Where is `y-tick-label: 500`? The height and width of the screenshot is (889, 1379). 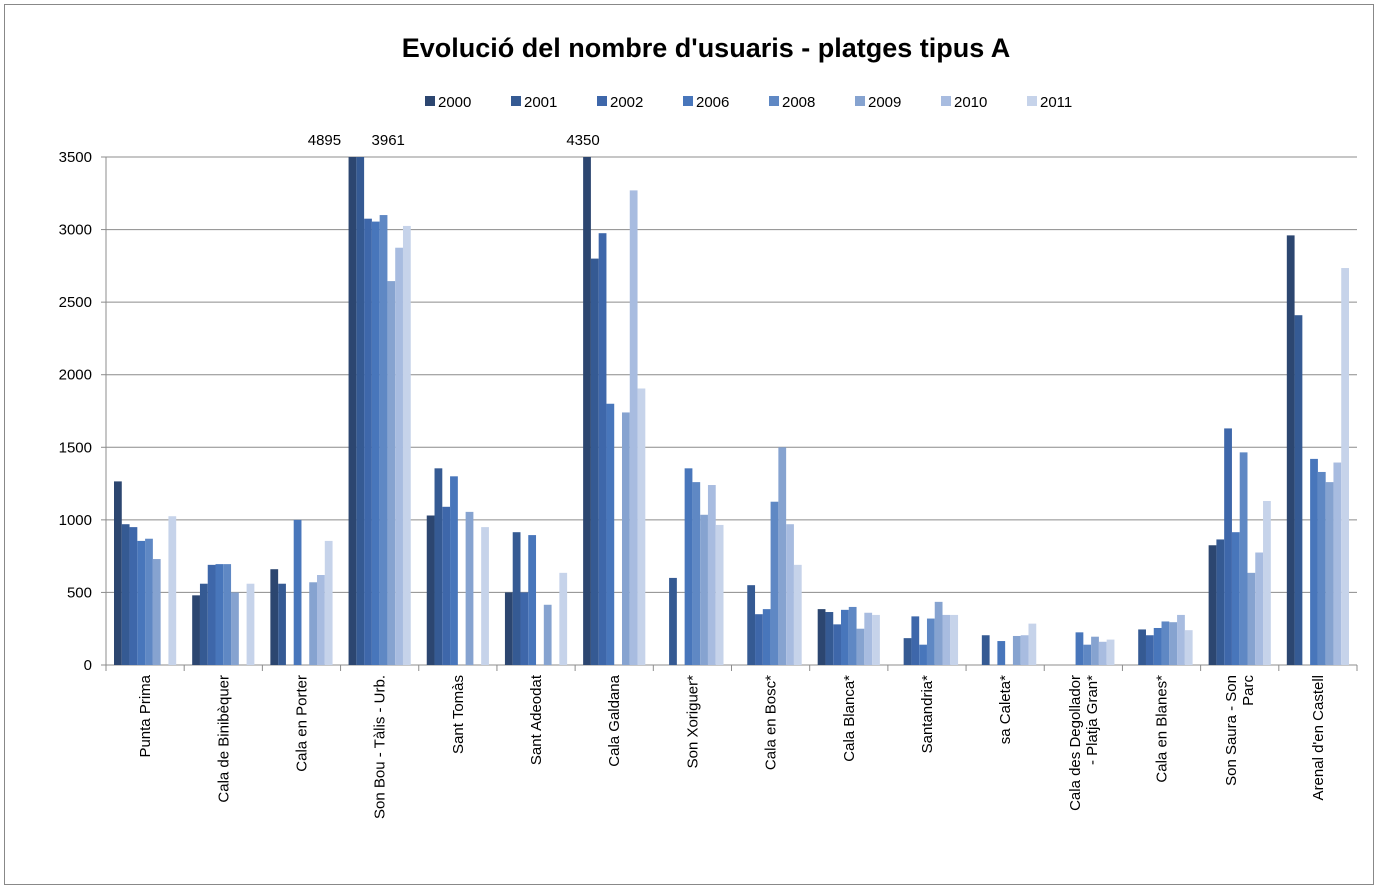 y-tick-label: 500 is located at coordinates (79, 592).